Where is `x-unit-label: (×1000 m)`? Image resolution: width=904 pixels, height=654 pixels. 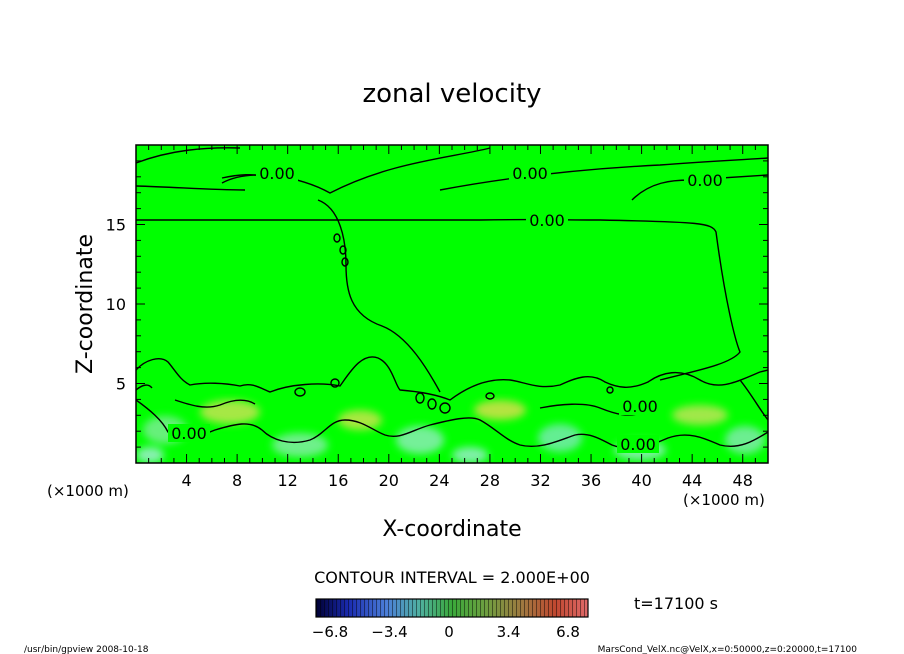 x-unit-label: (×1000 m) is located at coordinates (724, 500).